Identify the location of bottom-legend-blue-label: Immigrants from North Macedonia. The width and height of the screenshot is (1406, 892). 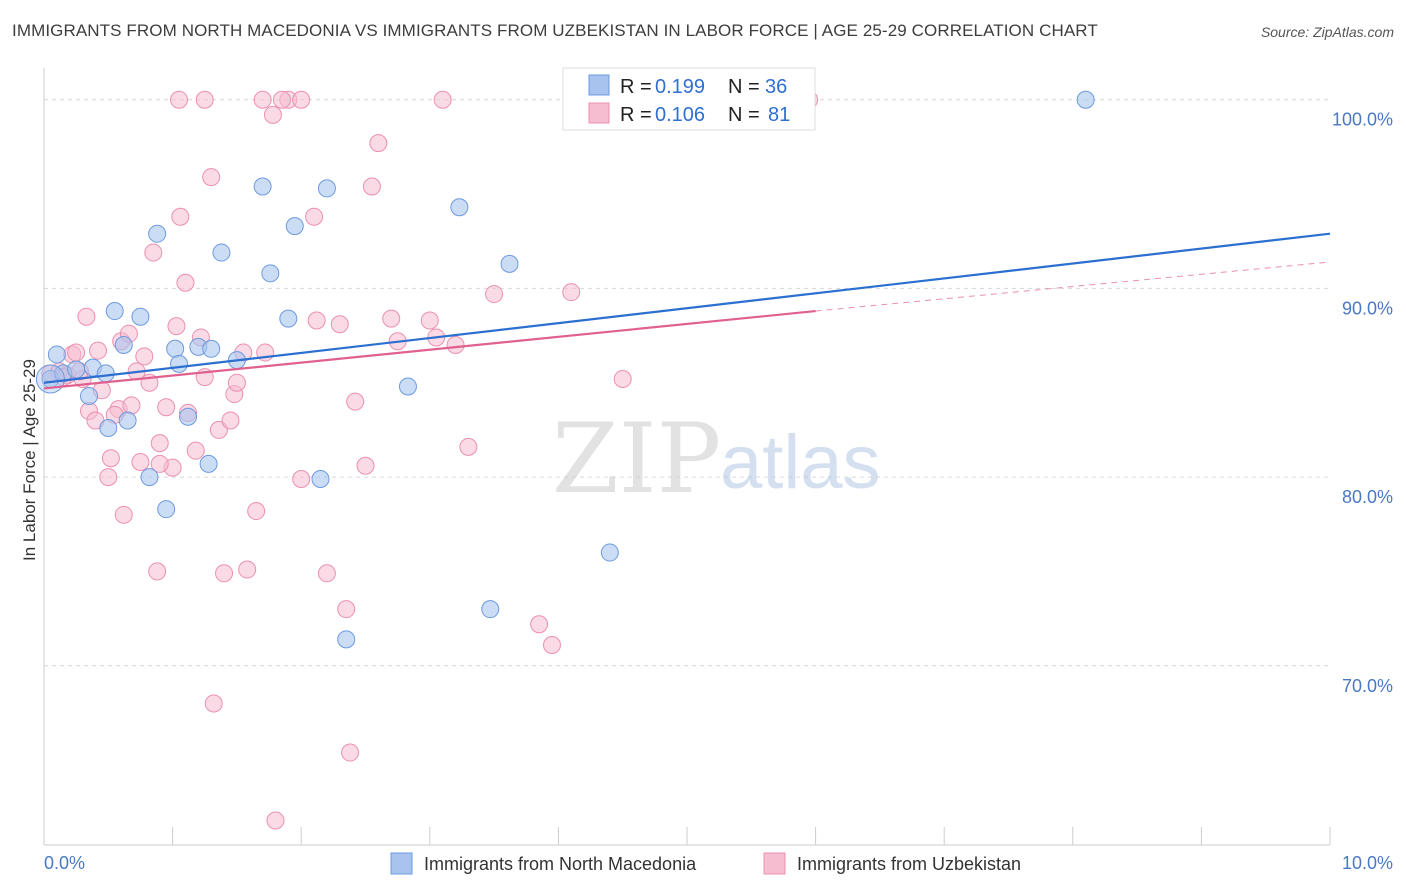
(560, 864).